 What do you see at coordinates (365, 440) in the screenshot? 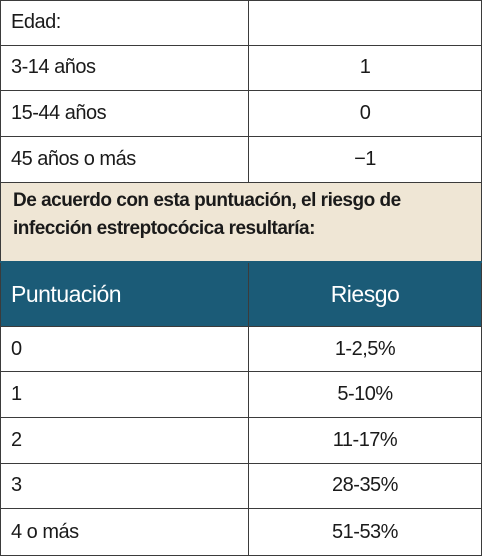
I see `risk-cell: 11-17%` at bounding box center [365, 440].